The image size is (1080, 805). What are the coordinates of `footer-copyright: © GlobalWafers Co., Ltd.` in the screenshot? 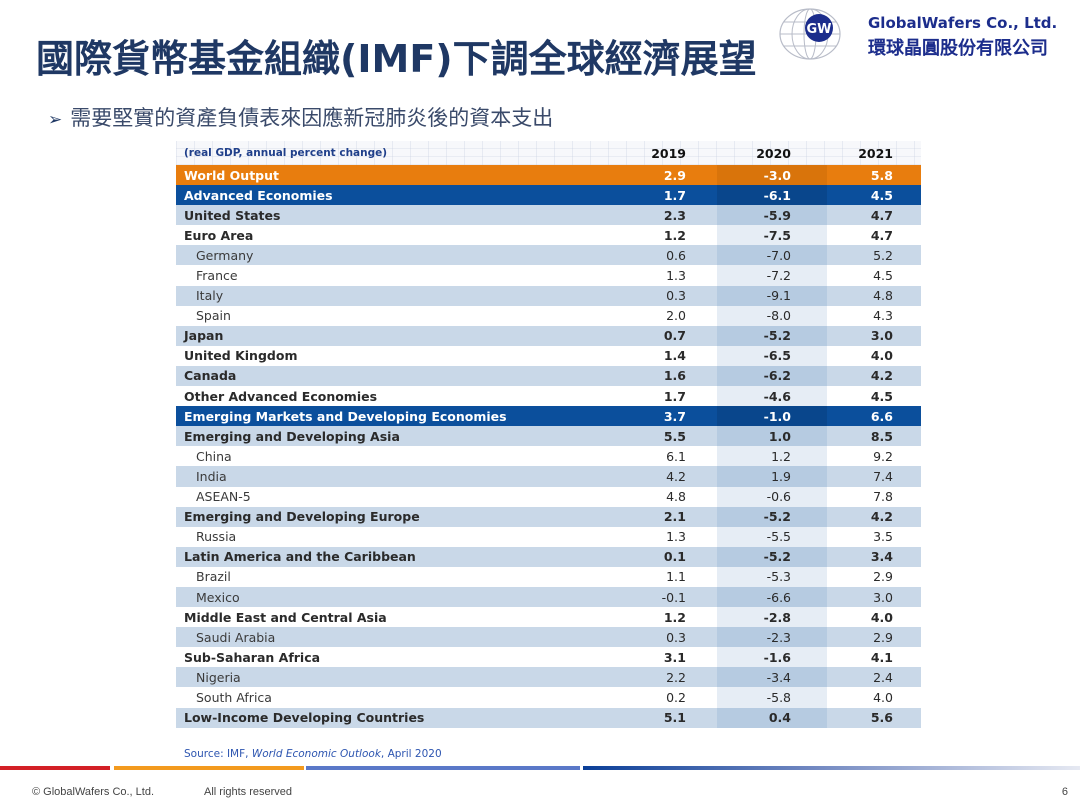 It's located at (93, 792).